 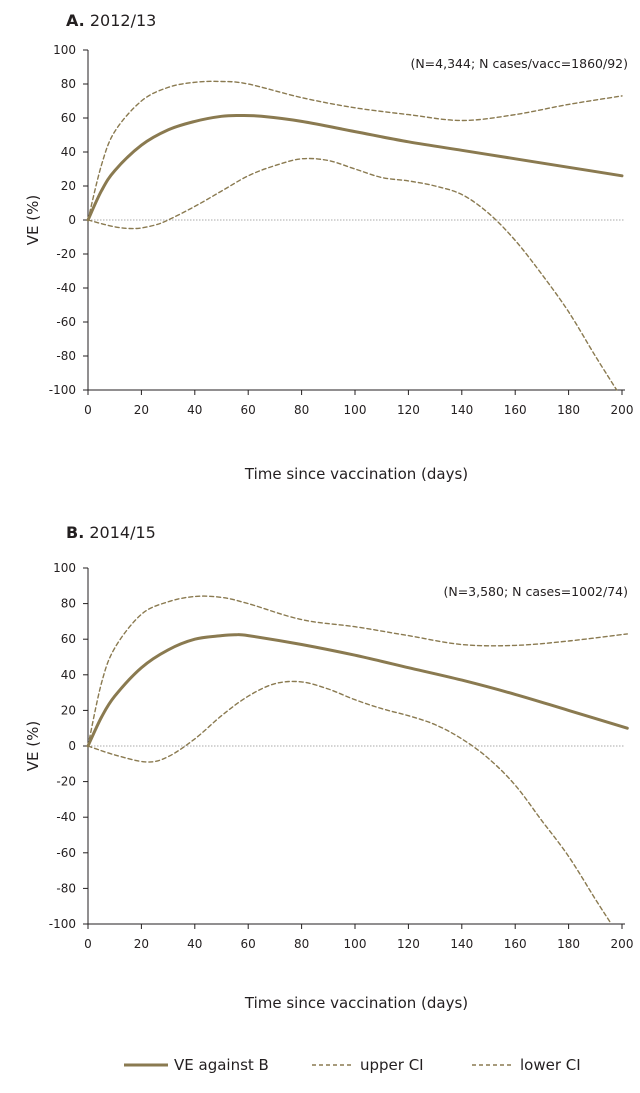 I want to click on legend-label: lower CI, so click(x=550, y=1065).